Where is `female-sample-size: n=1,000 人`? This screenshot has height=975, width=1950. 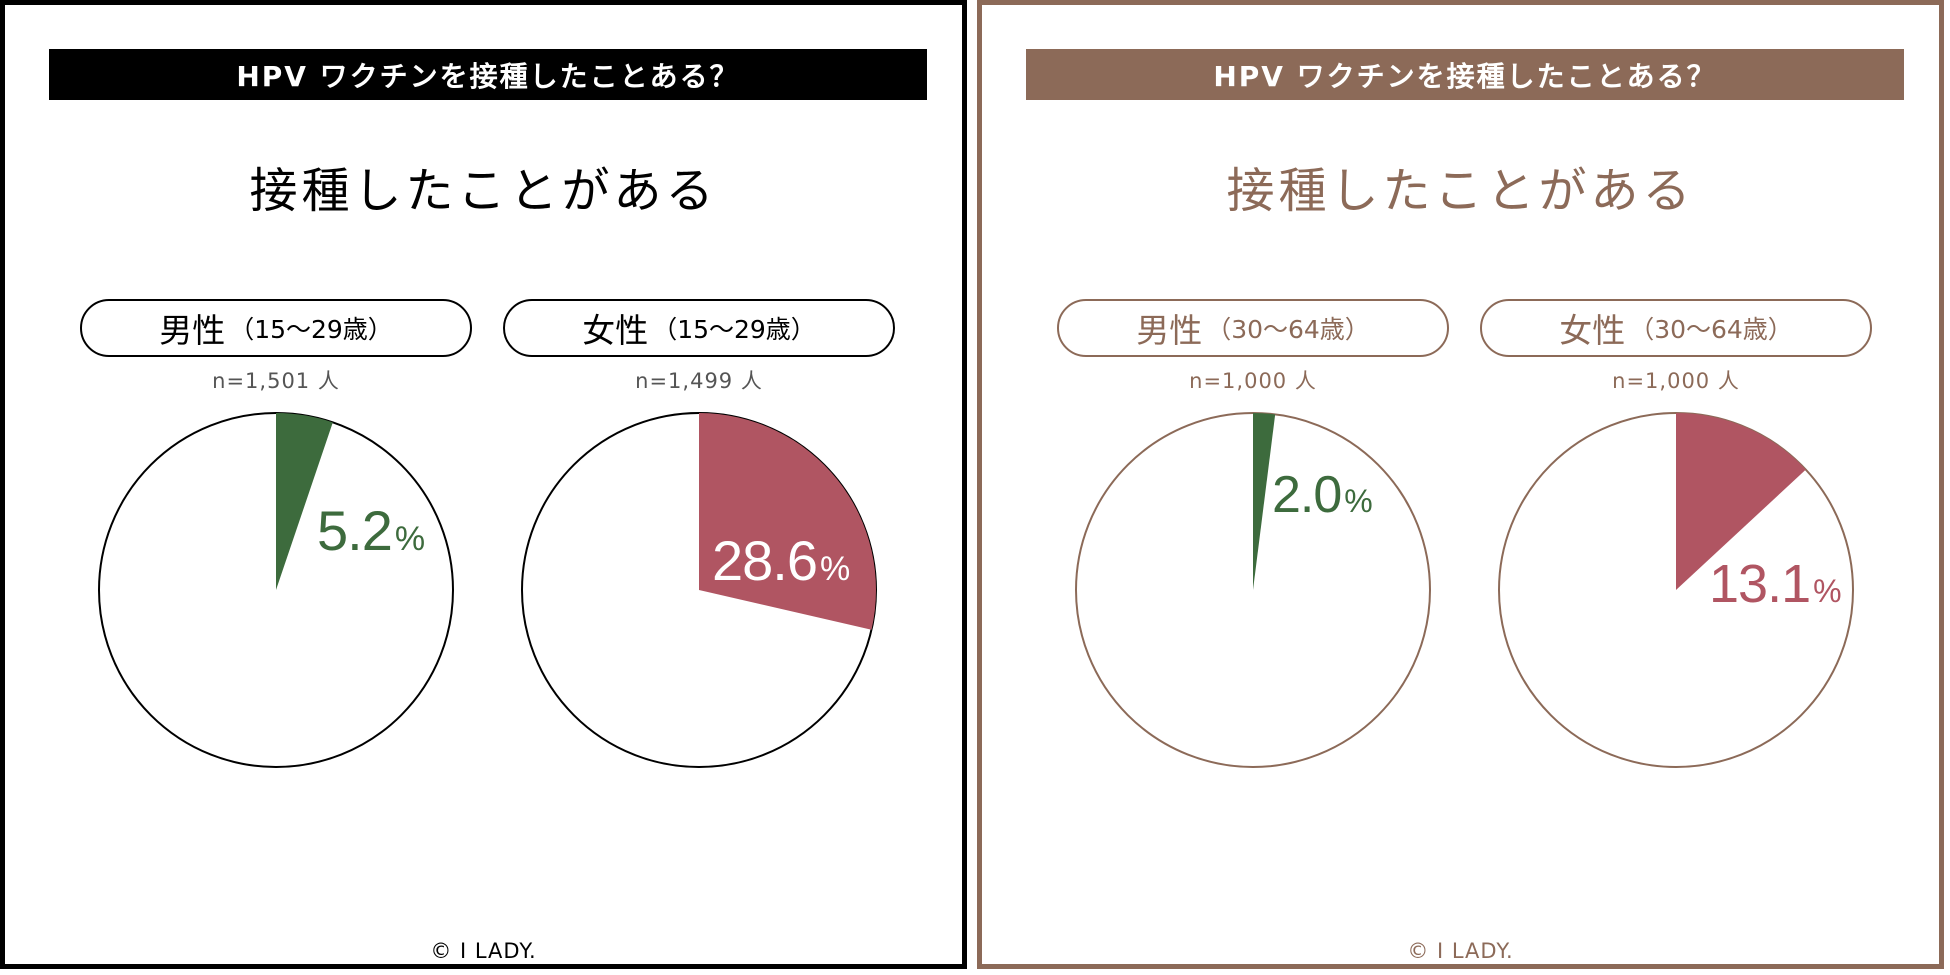
female-sample-size: n=1,000 人 is located at coordinates (1676, 381).